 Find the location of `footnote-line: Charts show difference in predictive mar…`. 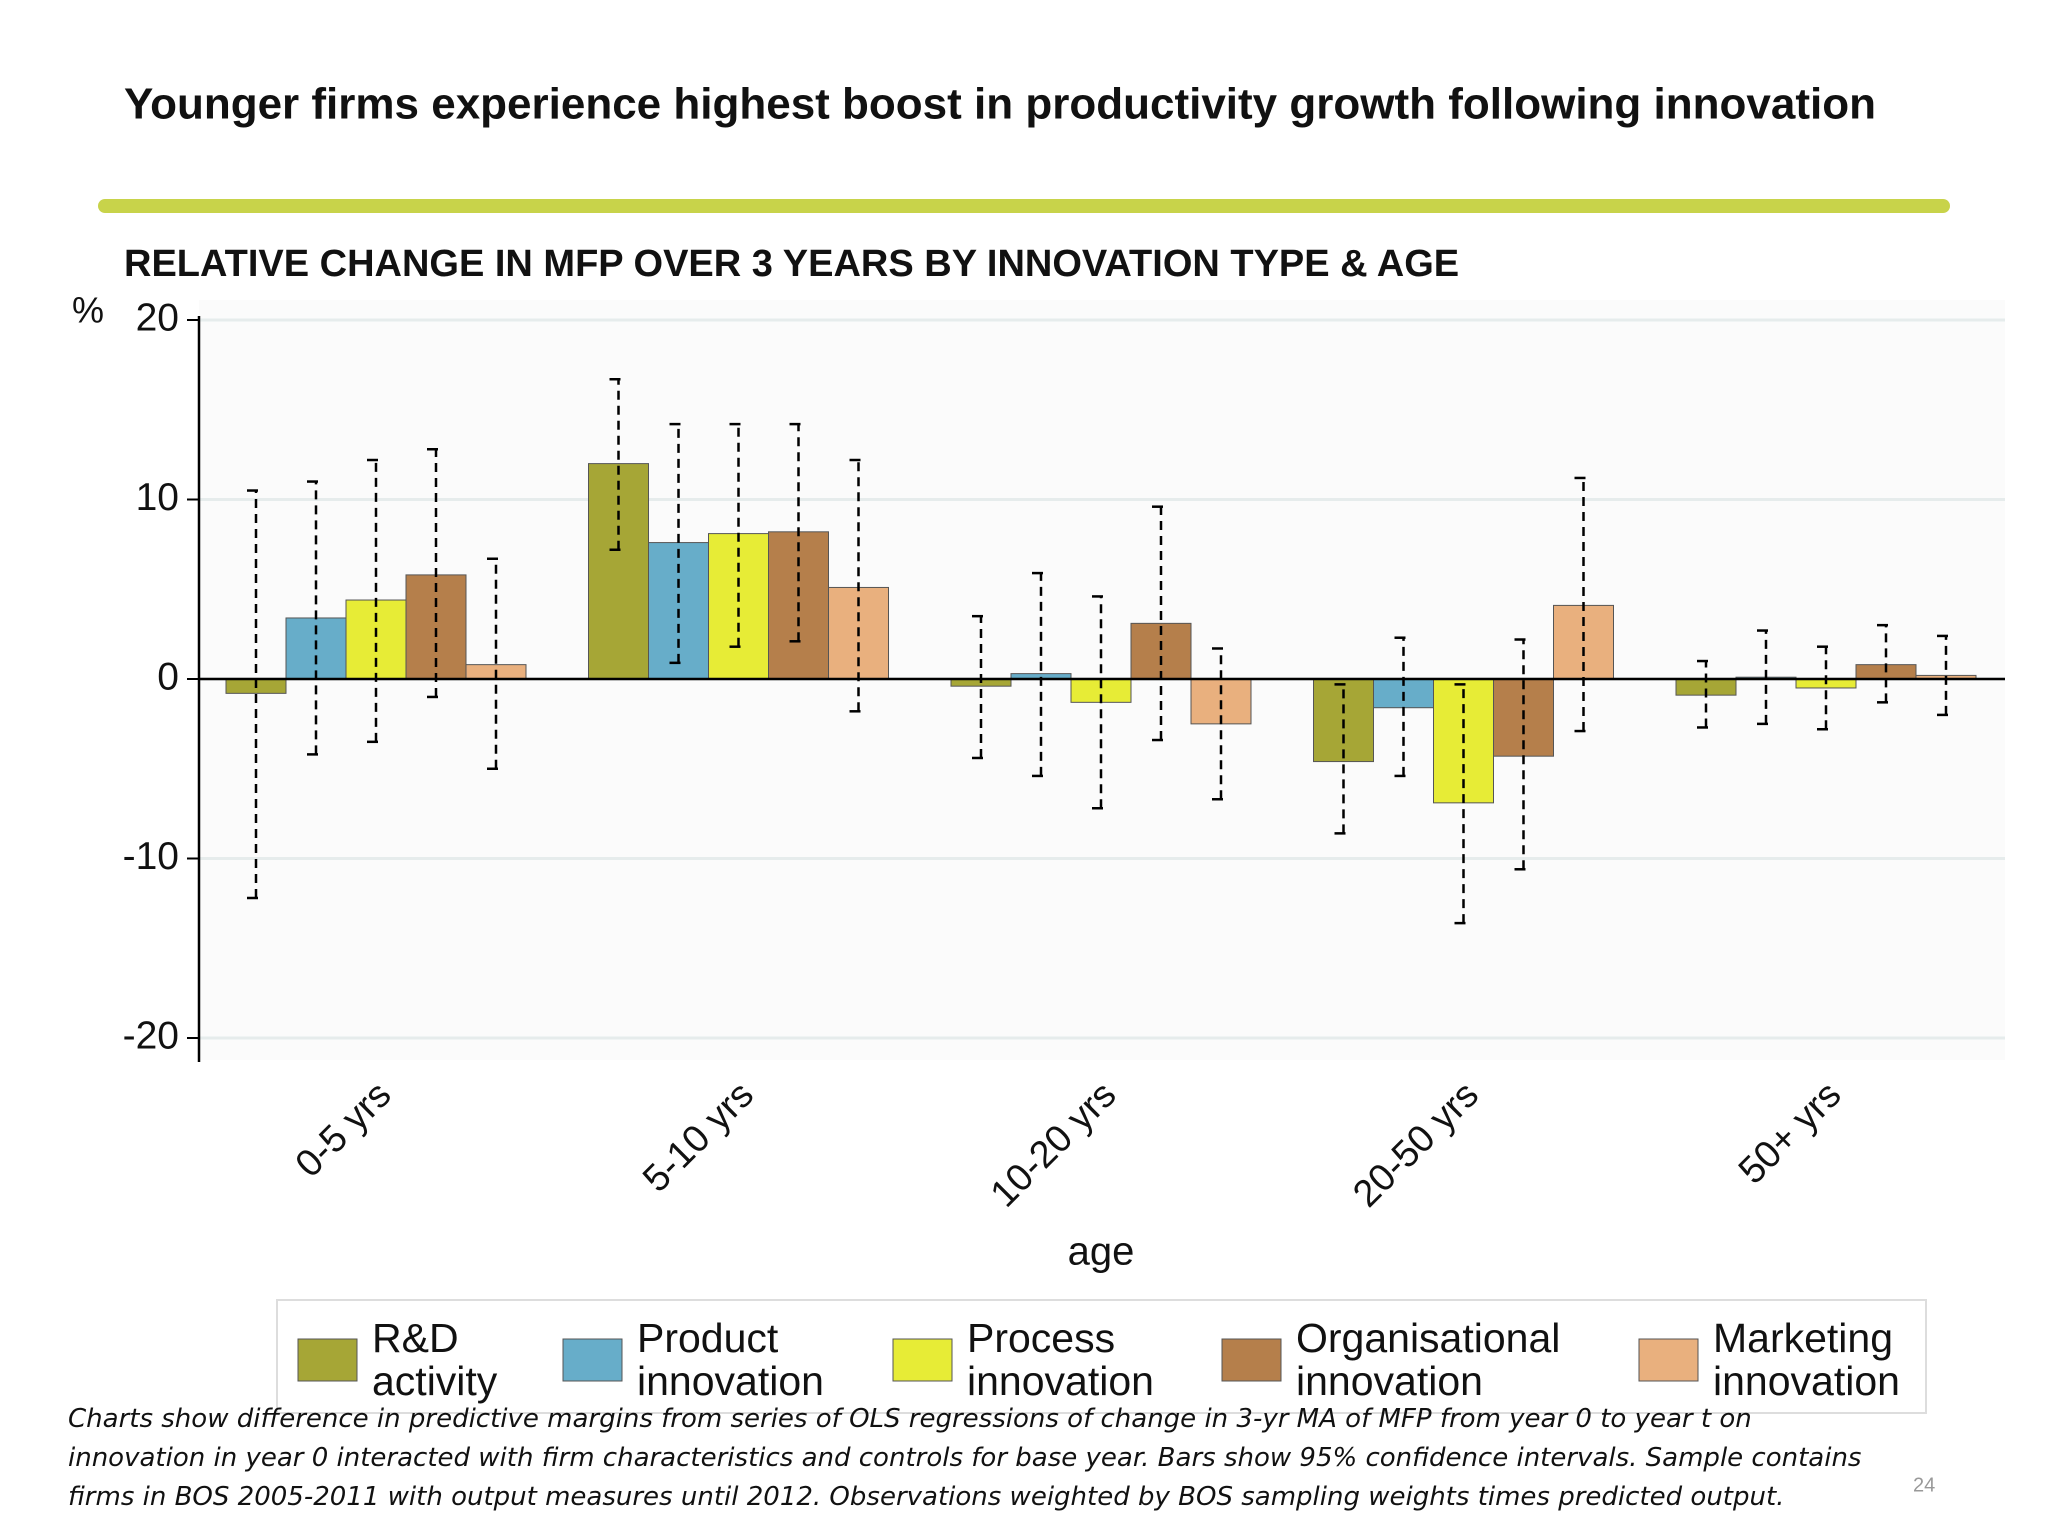

footnote-line: Charts show difference in predictive mar… is located at coordinates (910, 1419).